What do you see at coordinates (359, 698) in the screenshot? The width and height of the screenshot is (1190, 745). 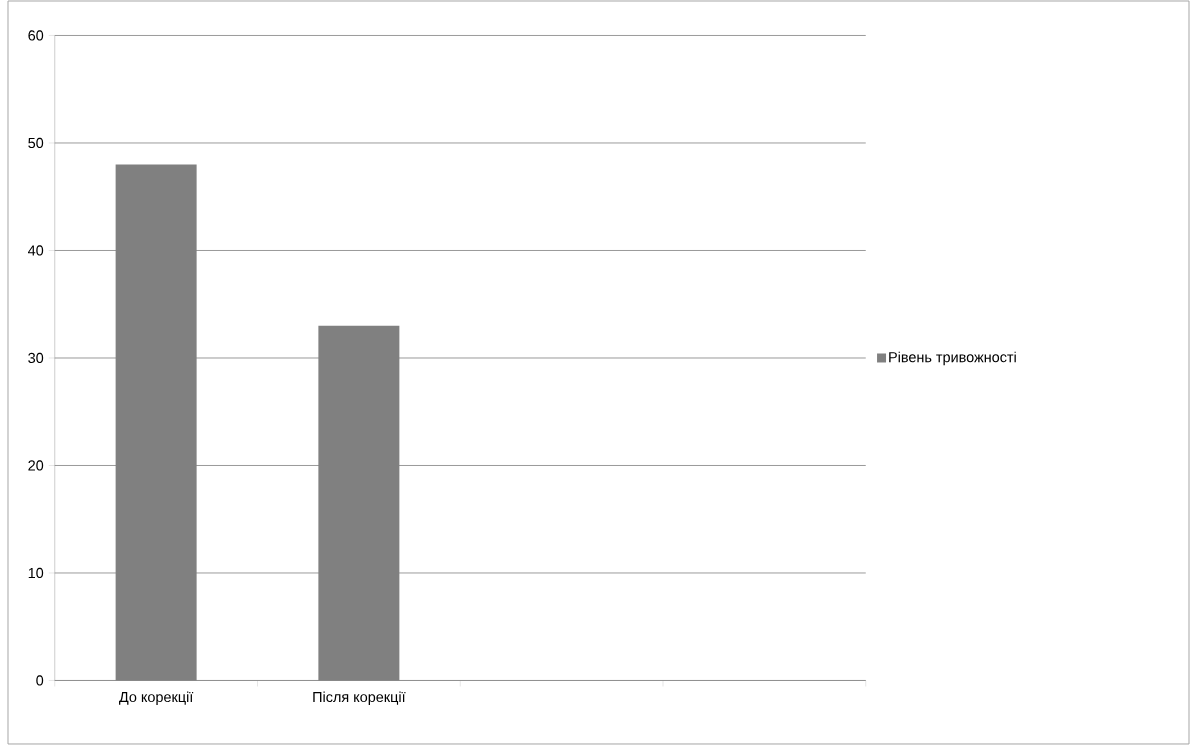 I see `x-tick-label: Після корекції` at bounding box center [359, 698].